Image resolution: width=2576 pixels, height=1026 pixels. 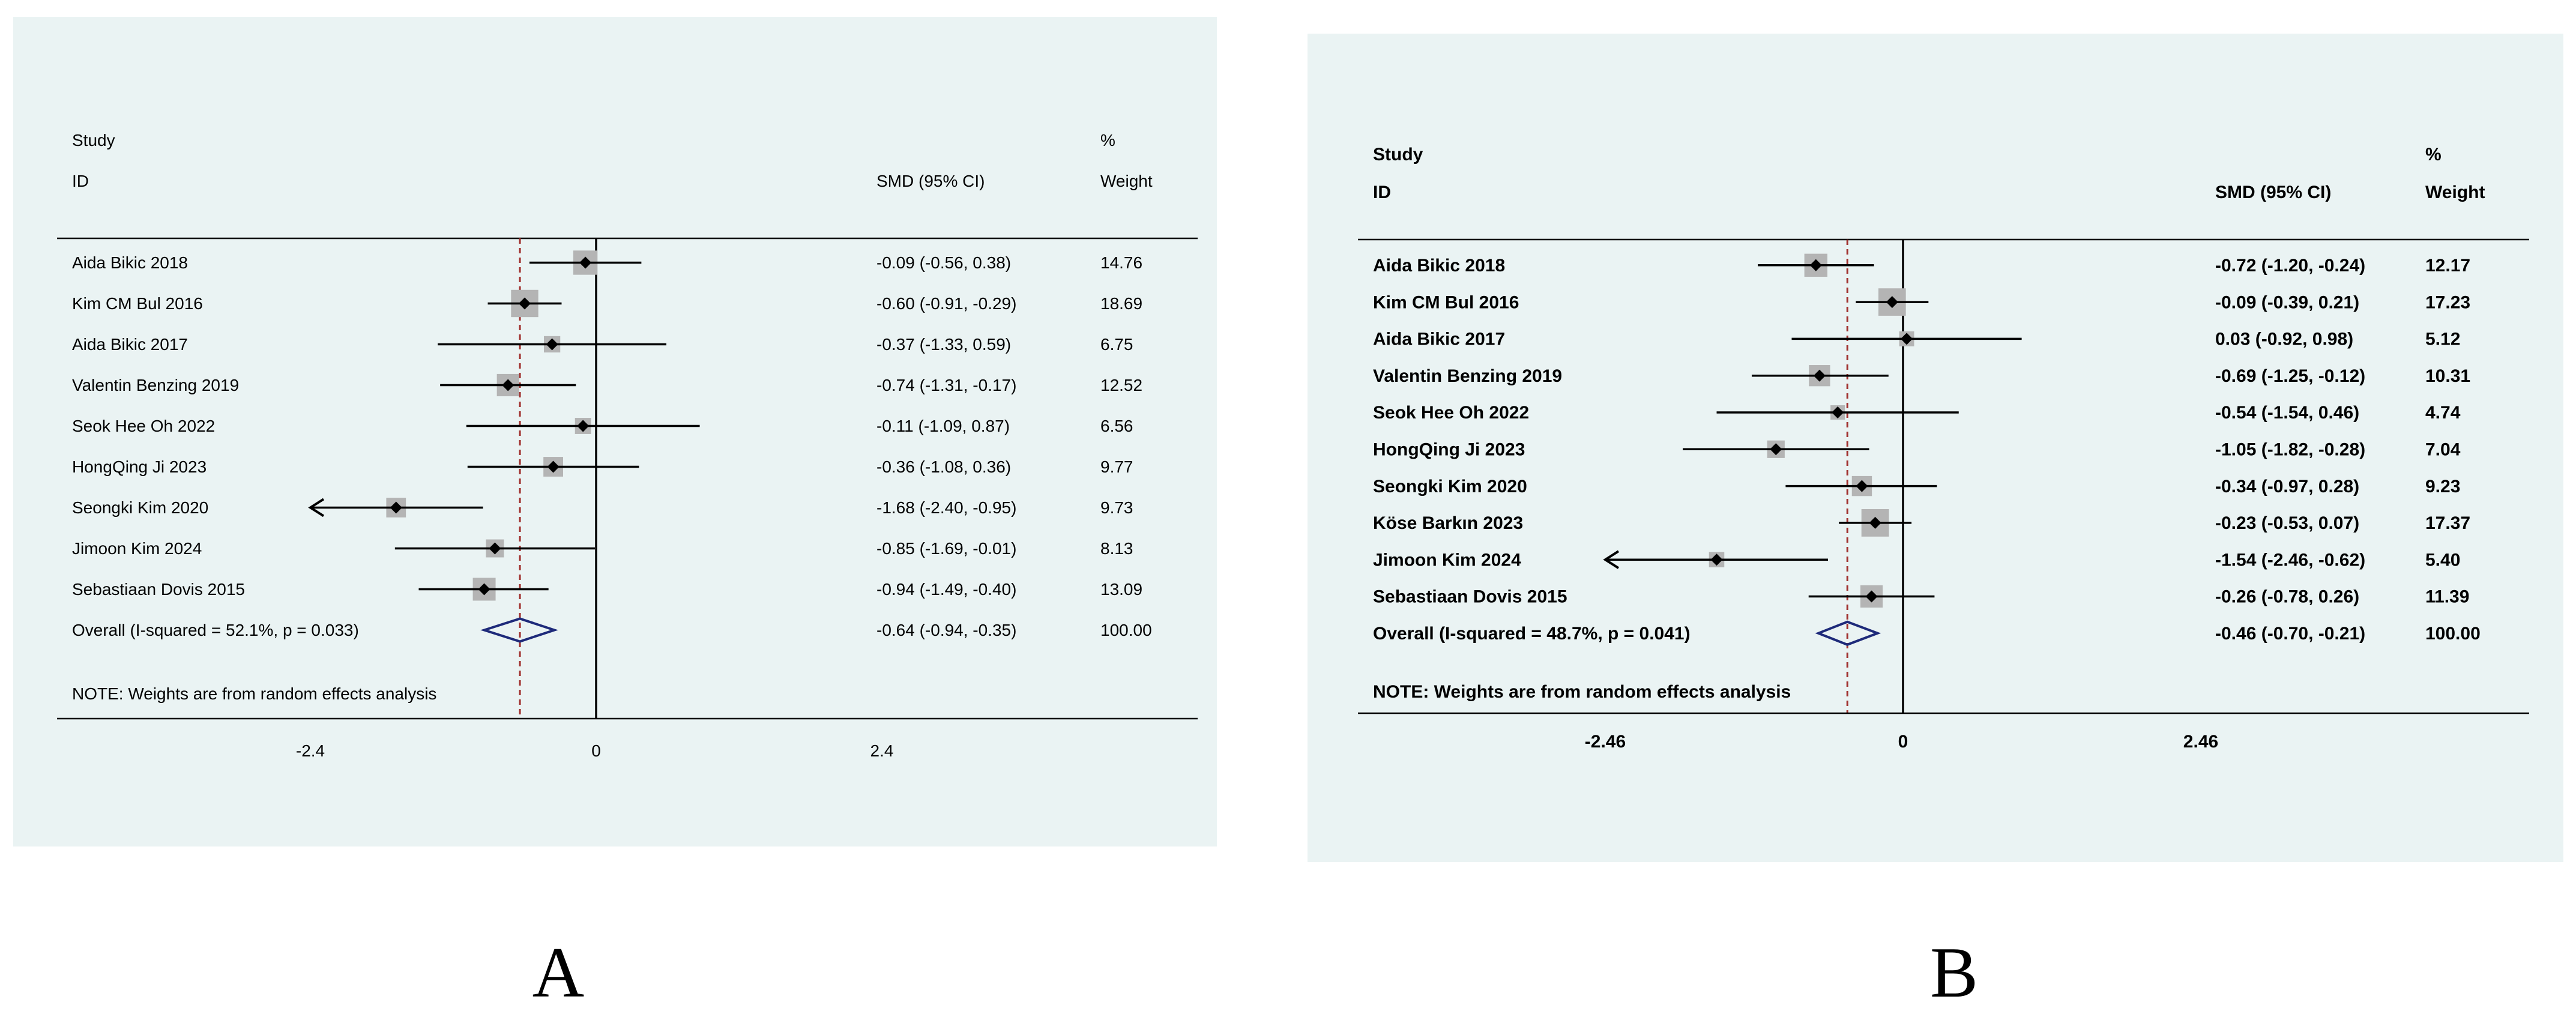 What do you see at coordinates (946, 548) in the screenshot?
I see `panel-a-study-ci: -0.85 (-1.69, -0.01)` at bounding box center [946, 548].